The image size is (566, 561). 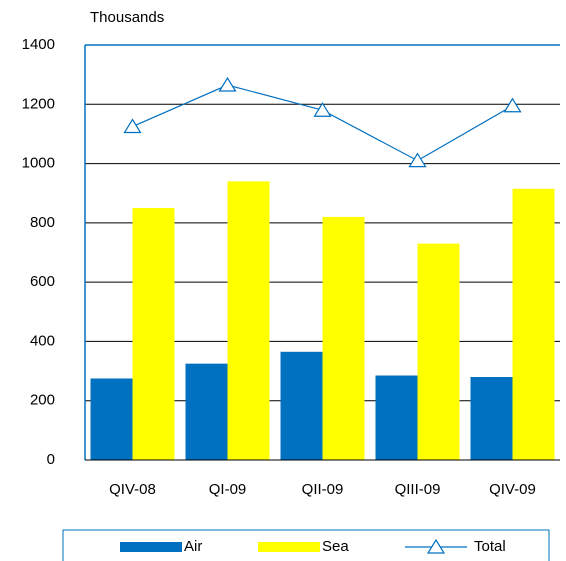 I want to click on line, so click(x=322, y=123).